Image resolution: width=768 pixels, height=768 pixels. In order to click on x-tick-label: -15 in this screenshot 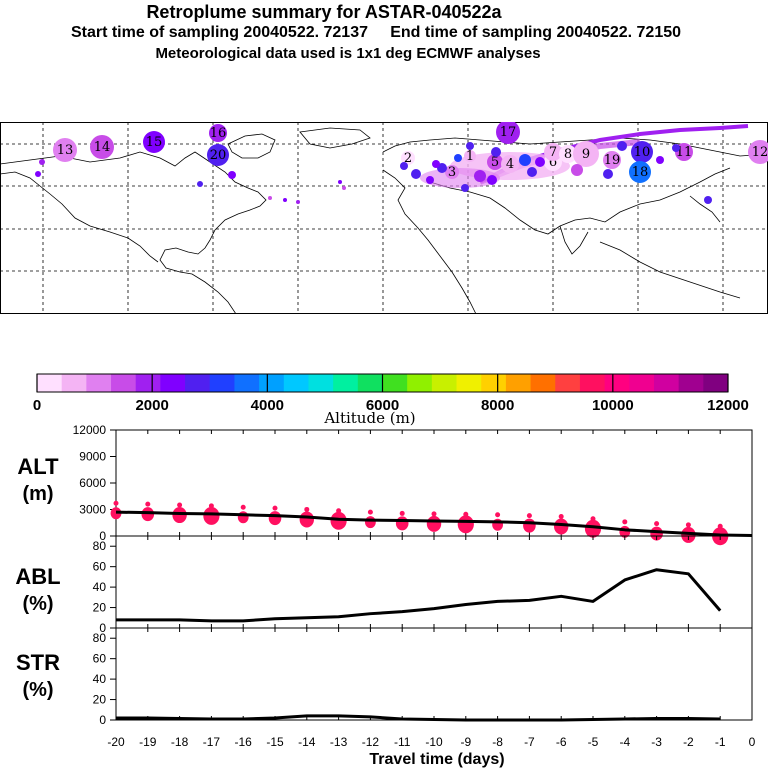, I will do `click(275, 742)`.